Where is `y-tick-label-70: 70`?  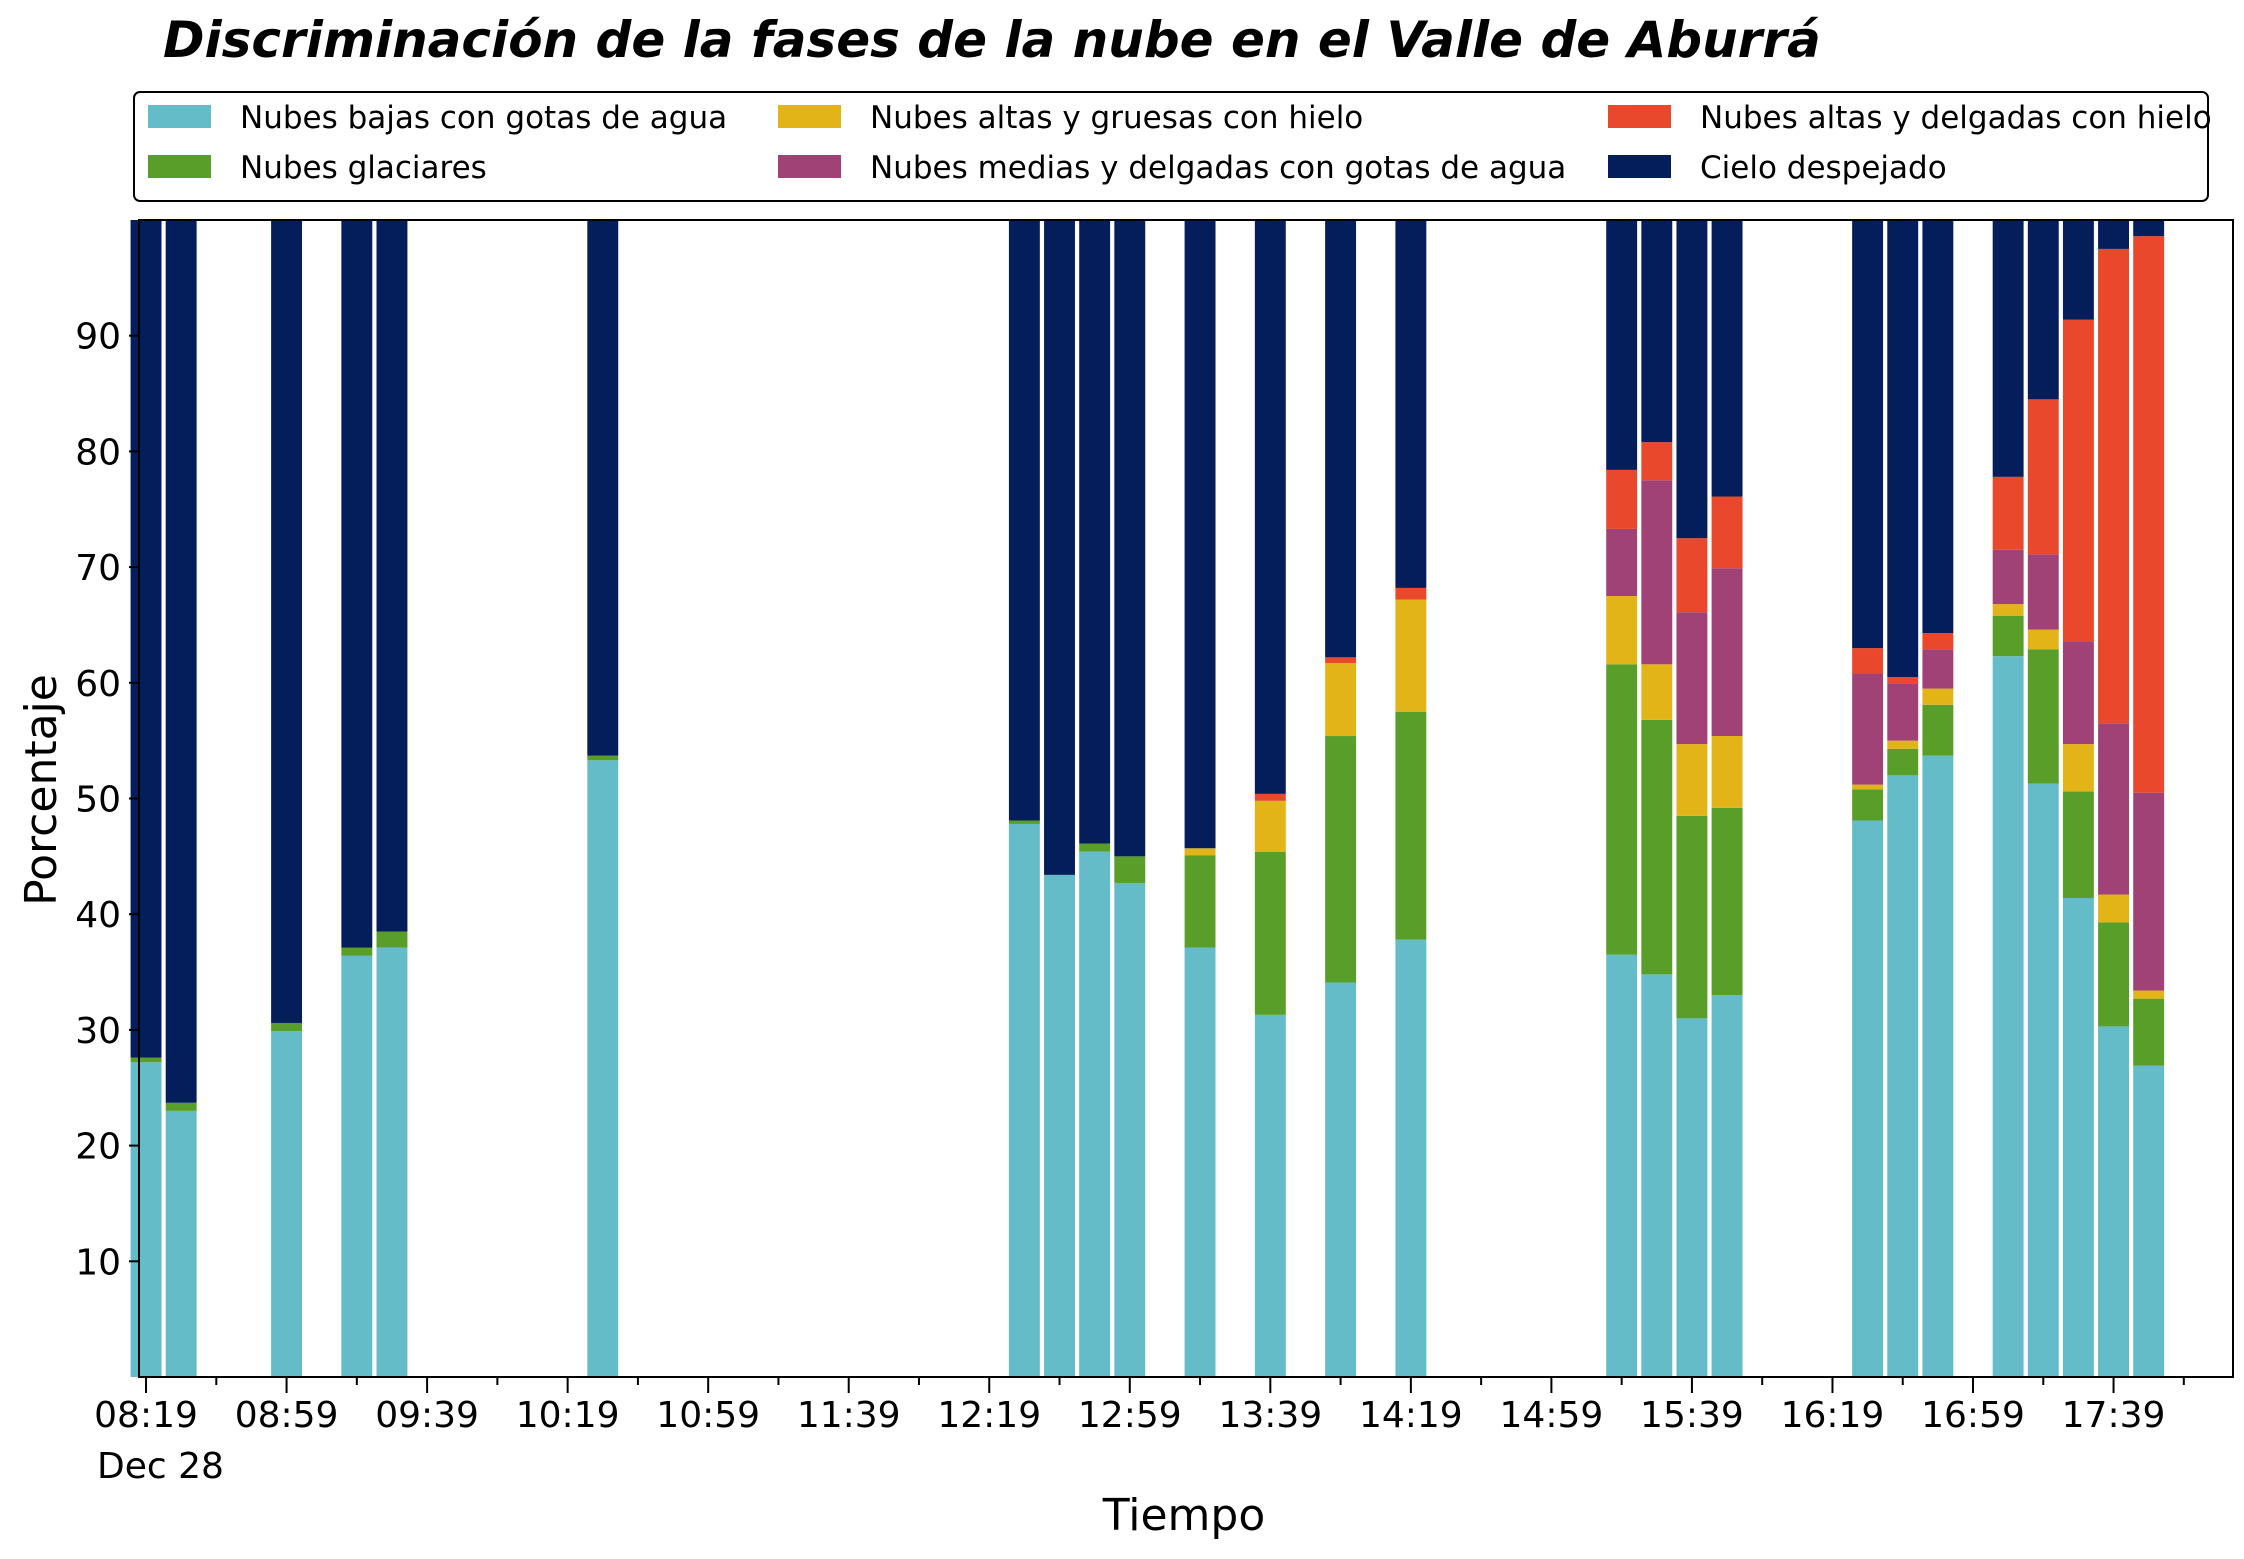 y-tick-label-70: 70 is located at coordinates (98, 568).